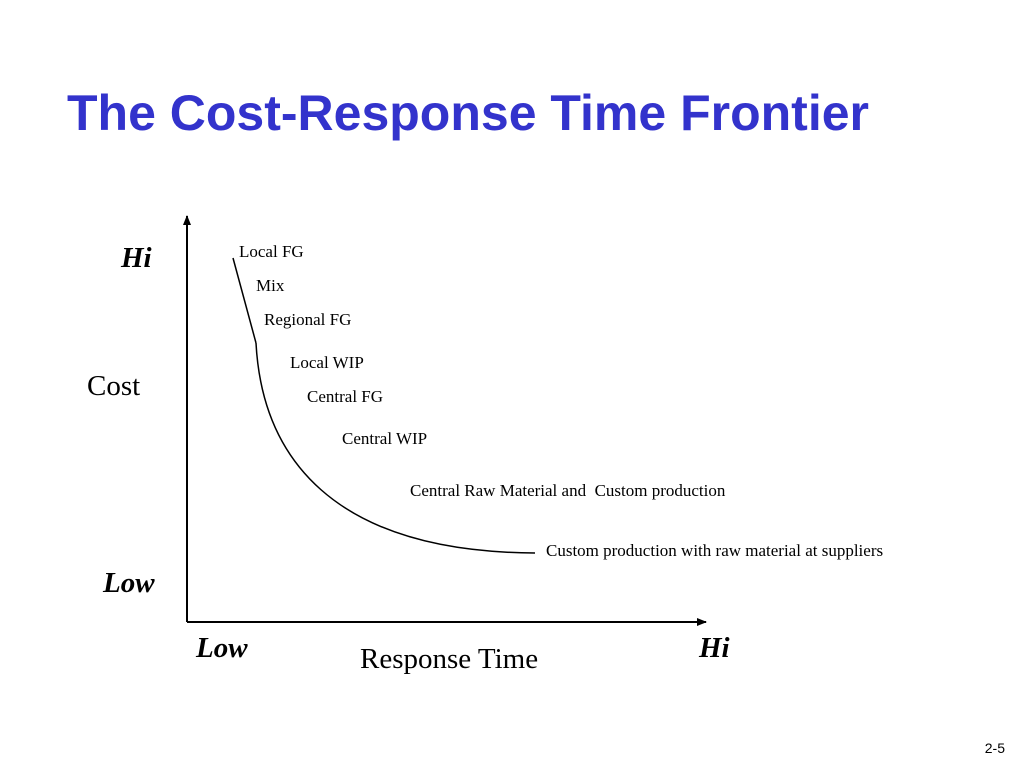 The image size is (1024, 768). Describe the element at coordinates (270, 285) in the screenshot. I see `frontier-label-mix: Mix` at that location.